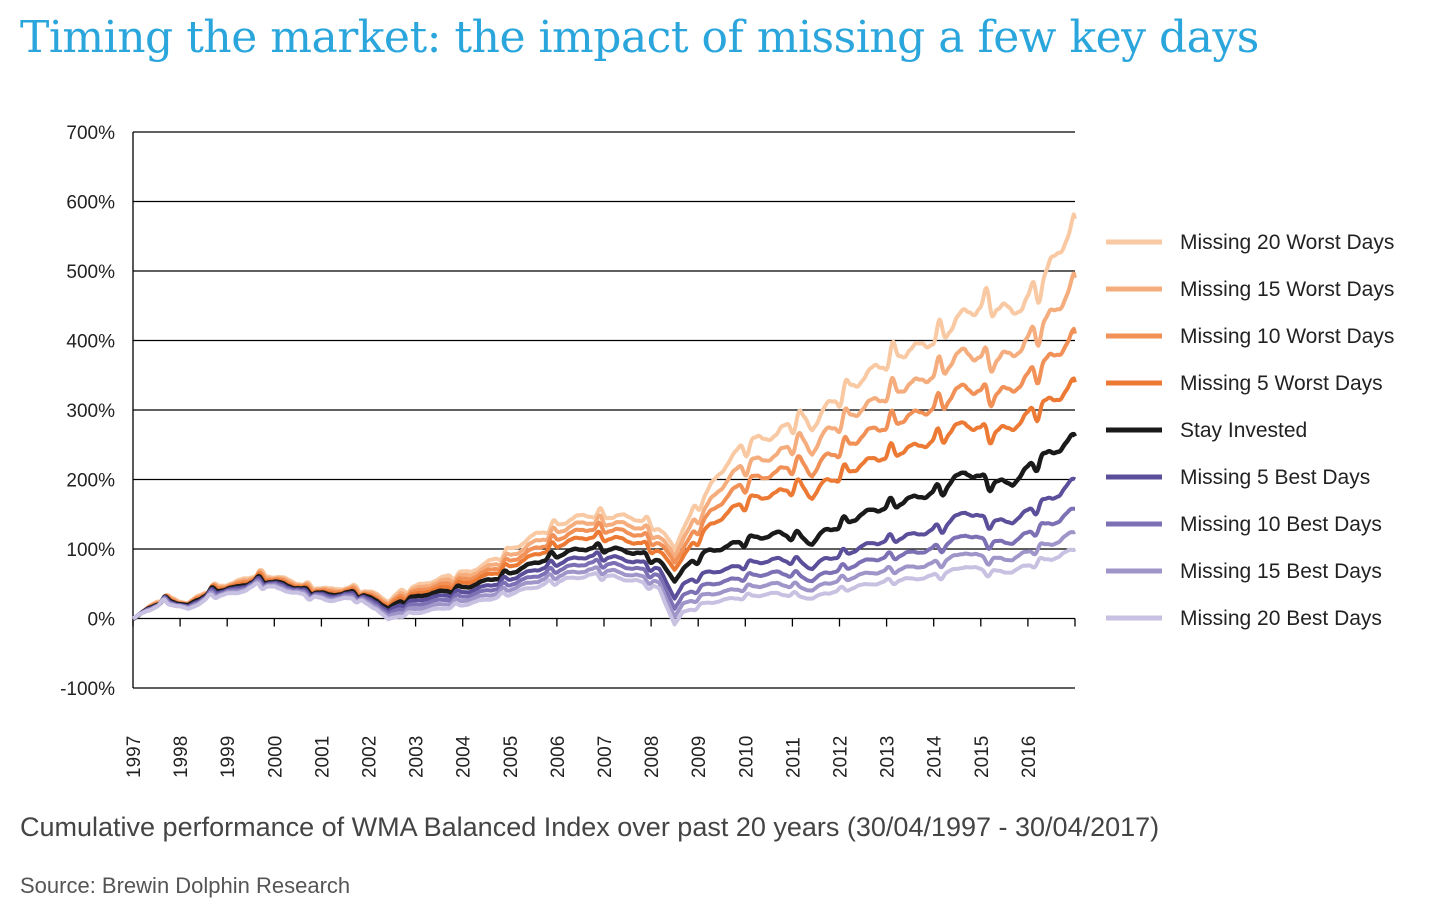 Image resolution: width=1444 pixels, height=914 pixels. What do you see at coordinates (746, 757) in the screenshot?
I see `x-tick-label: 2010` at bounding box center [746, 757].